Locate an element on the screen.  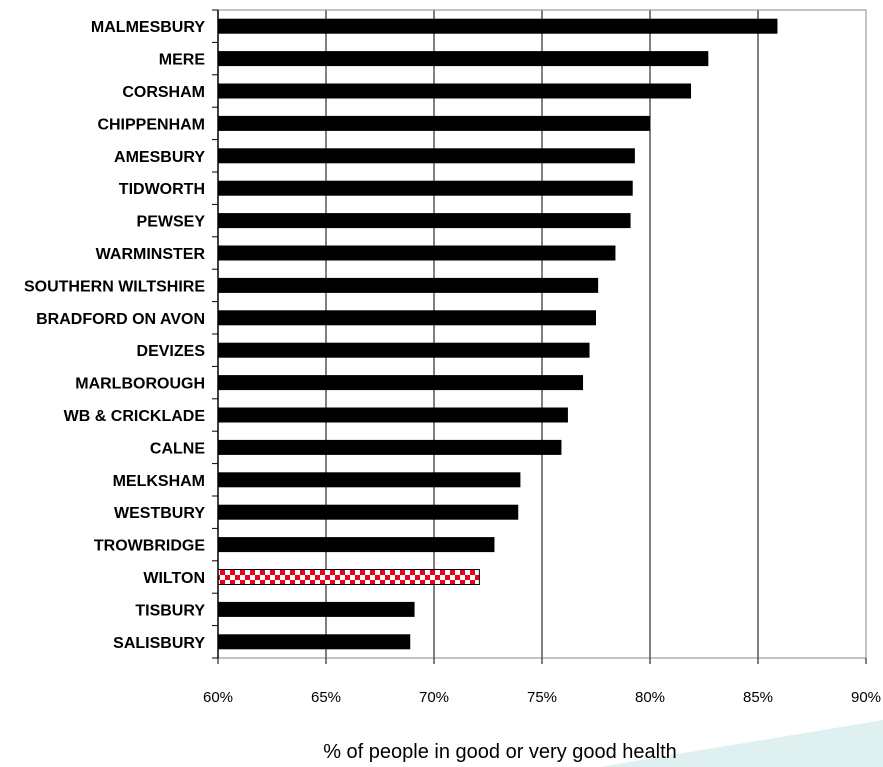
category-label: CHIPPENHAM is located at coordinates (151, 124).